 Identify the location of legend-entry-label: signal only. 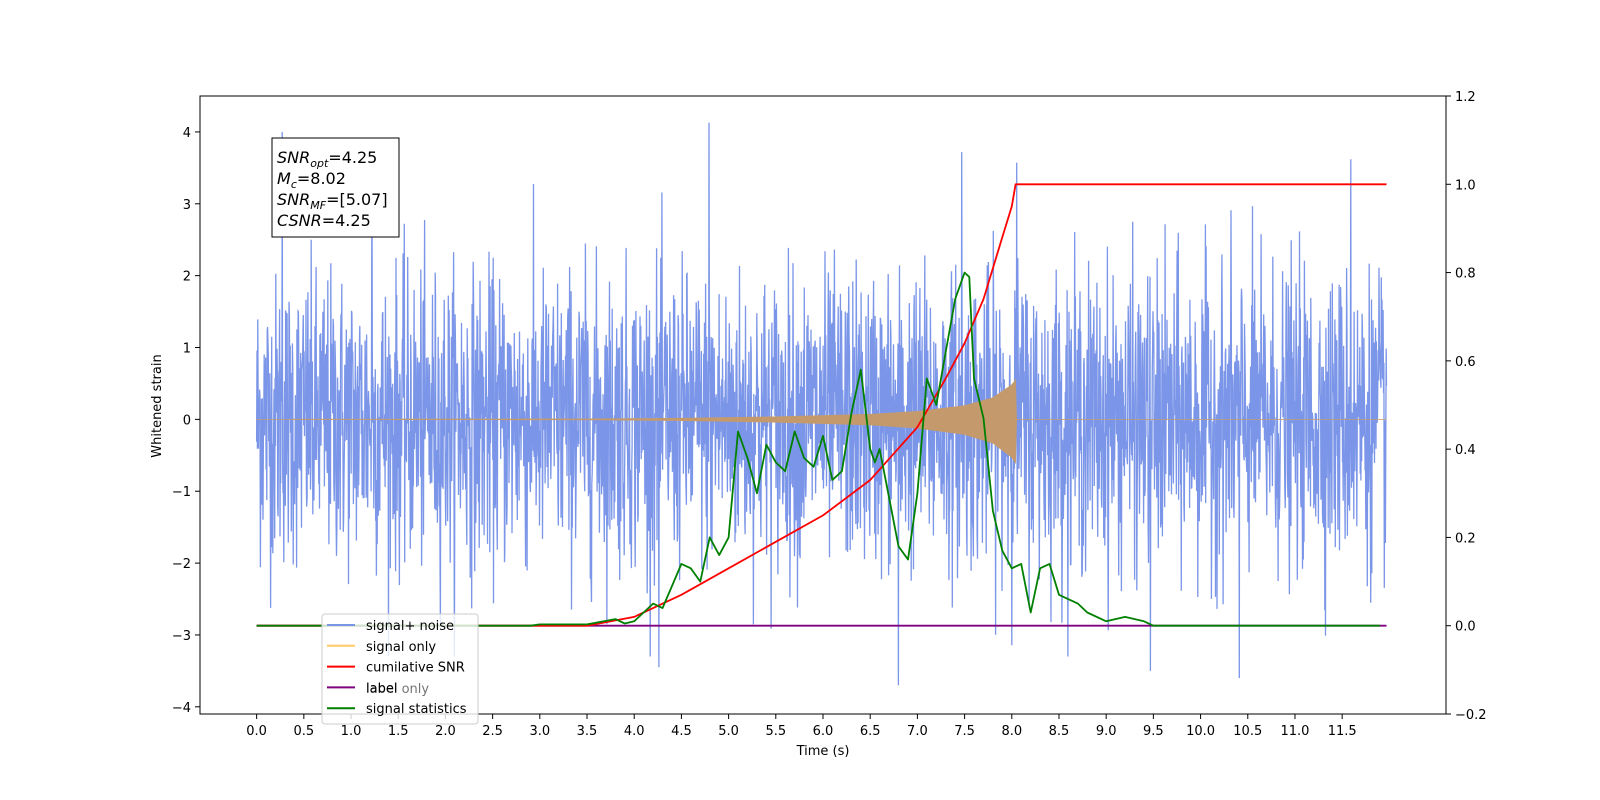
(401, 647).